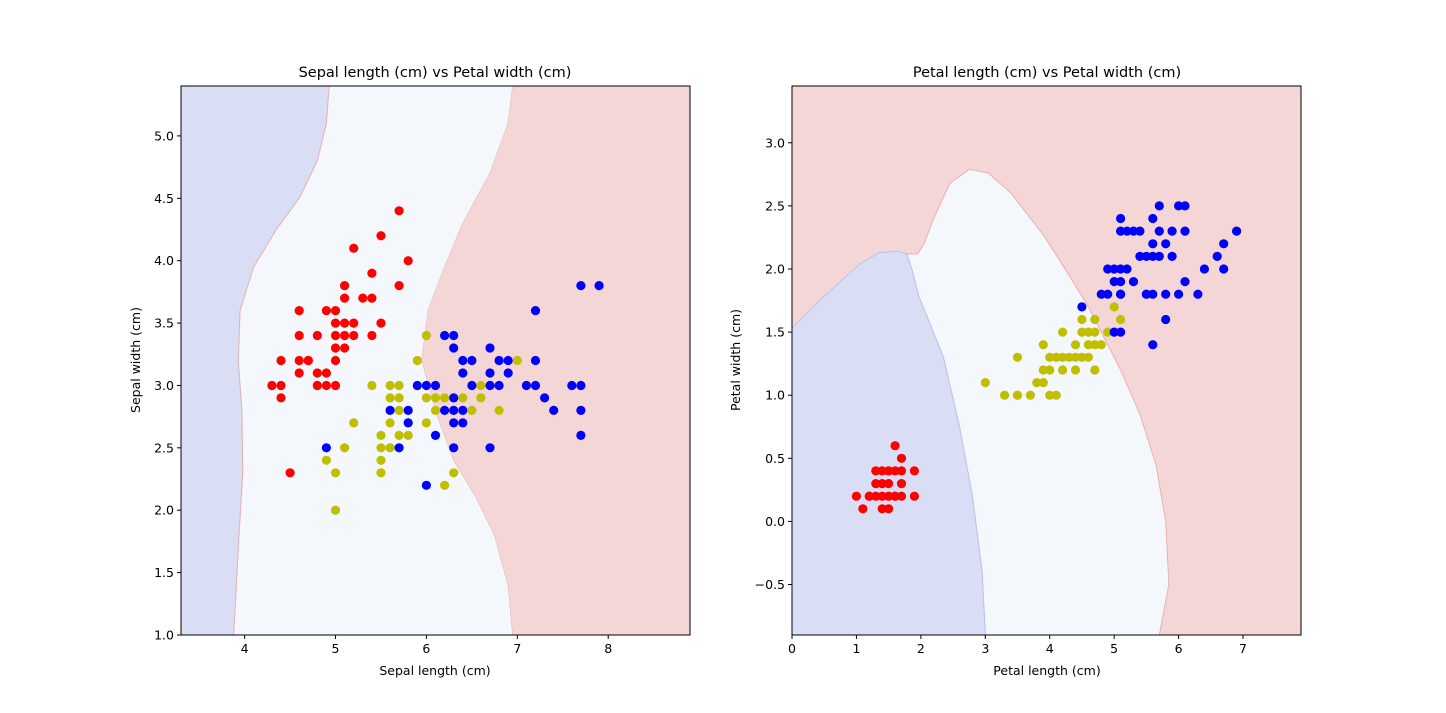 This screenshot has height=713, width=1446. What do you see at coordinates (517, 648) in the screenshot?
I see `chart-left-x-tick-label: 7` at bounding box center [517, 648].